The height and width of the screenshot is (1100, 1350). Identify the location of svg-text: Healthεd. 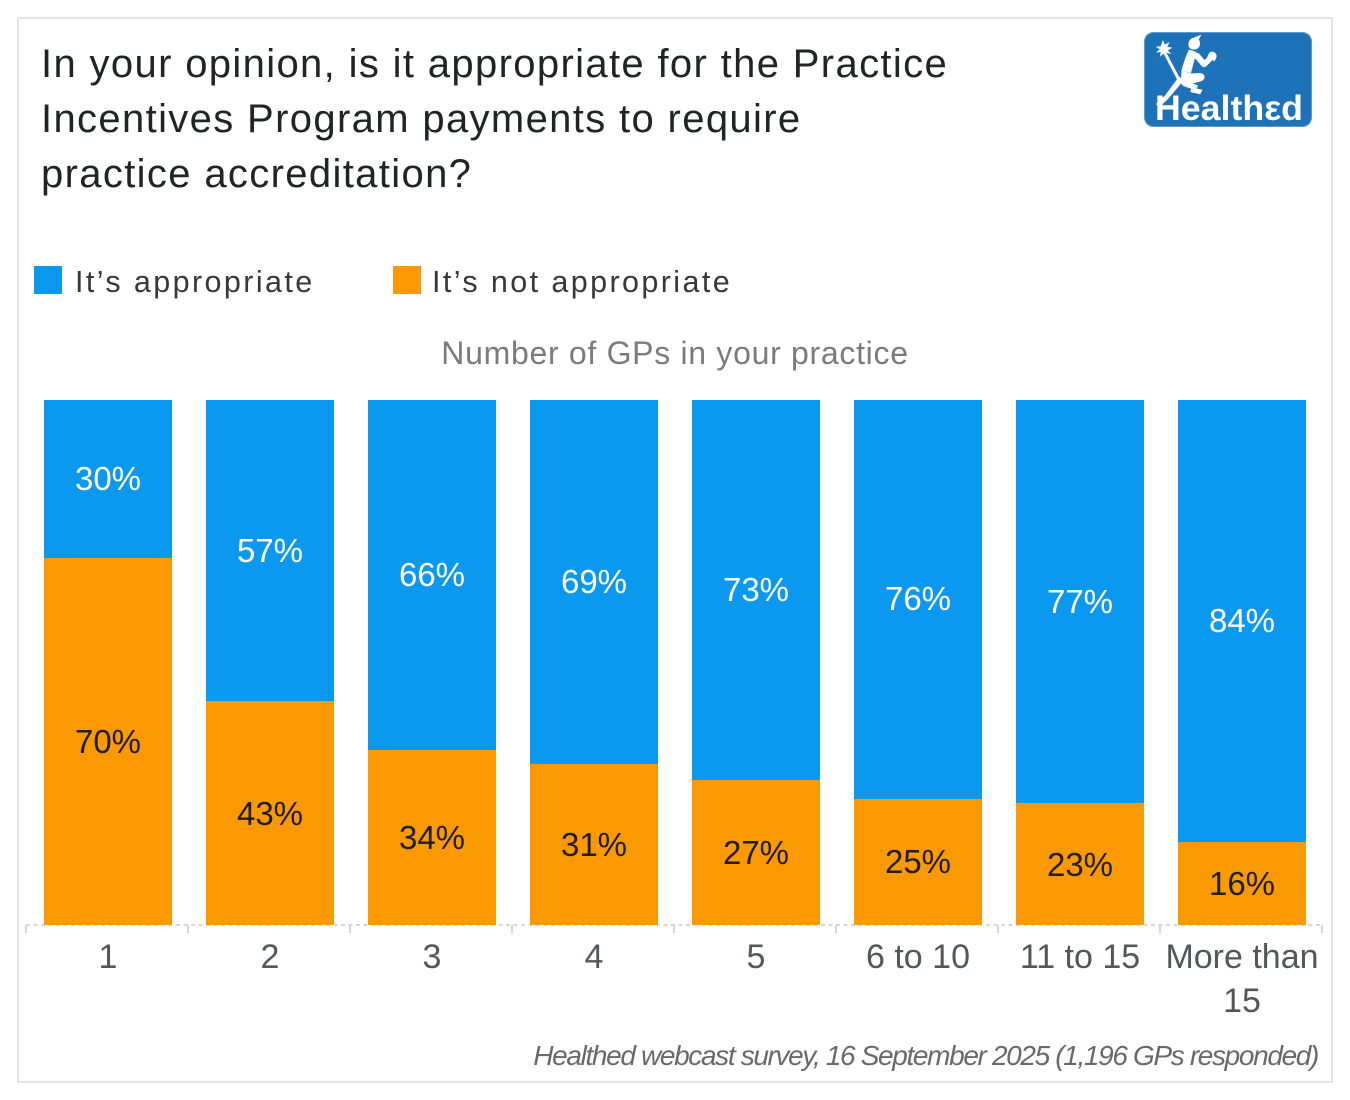
(1229, 108).